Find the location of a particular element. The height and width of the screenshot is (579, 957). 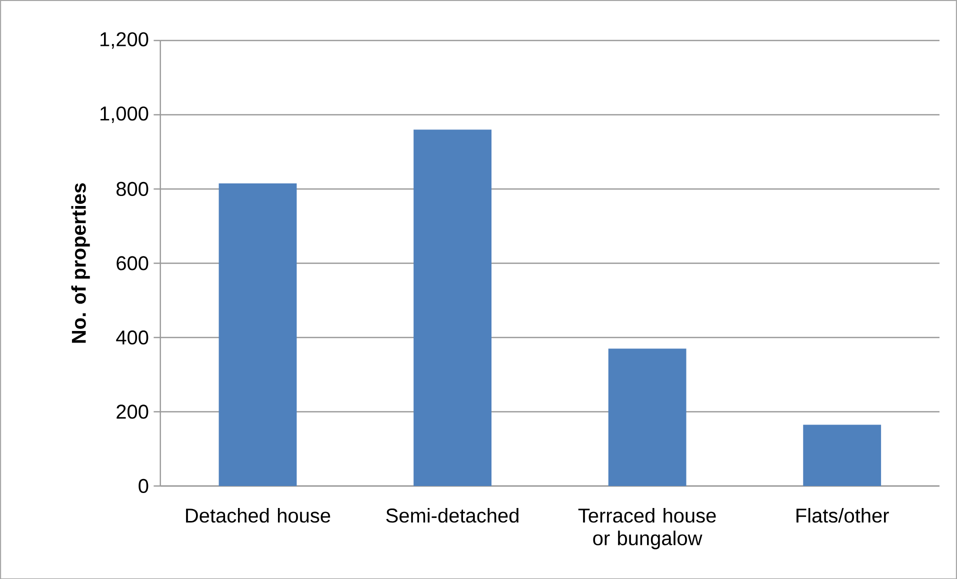

y-tick-label: 400 is located at coordinates (132, 337).